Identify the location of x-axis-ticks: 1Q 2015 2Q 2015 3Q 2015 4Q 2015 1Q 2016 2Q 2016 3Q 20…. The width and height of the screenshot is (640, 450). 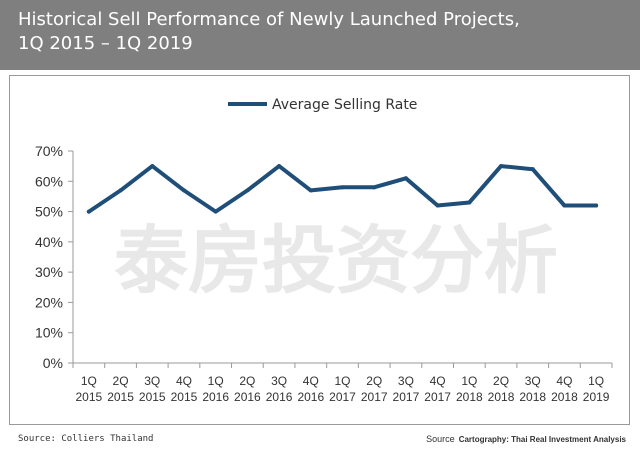
(342, 383).